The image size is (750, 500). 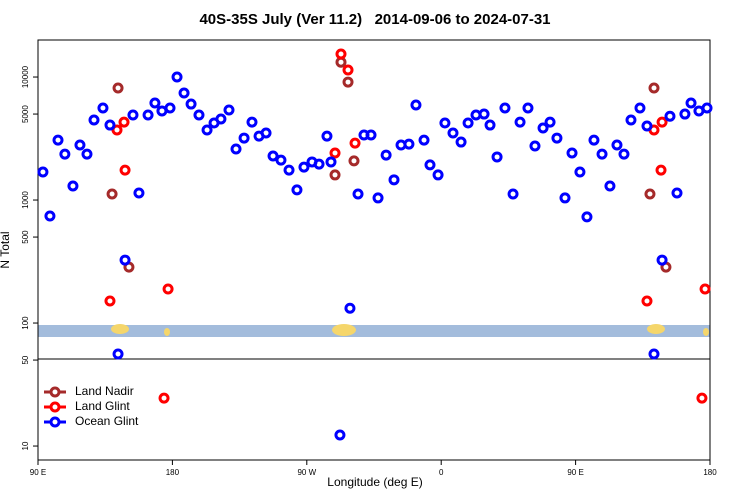 I want to click on legend-label: Land Glint, so click(x=102, y=406).